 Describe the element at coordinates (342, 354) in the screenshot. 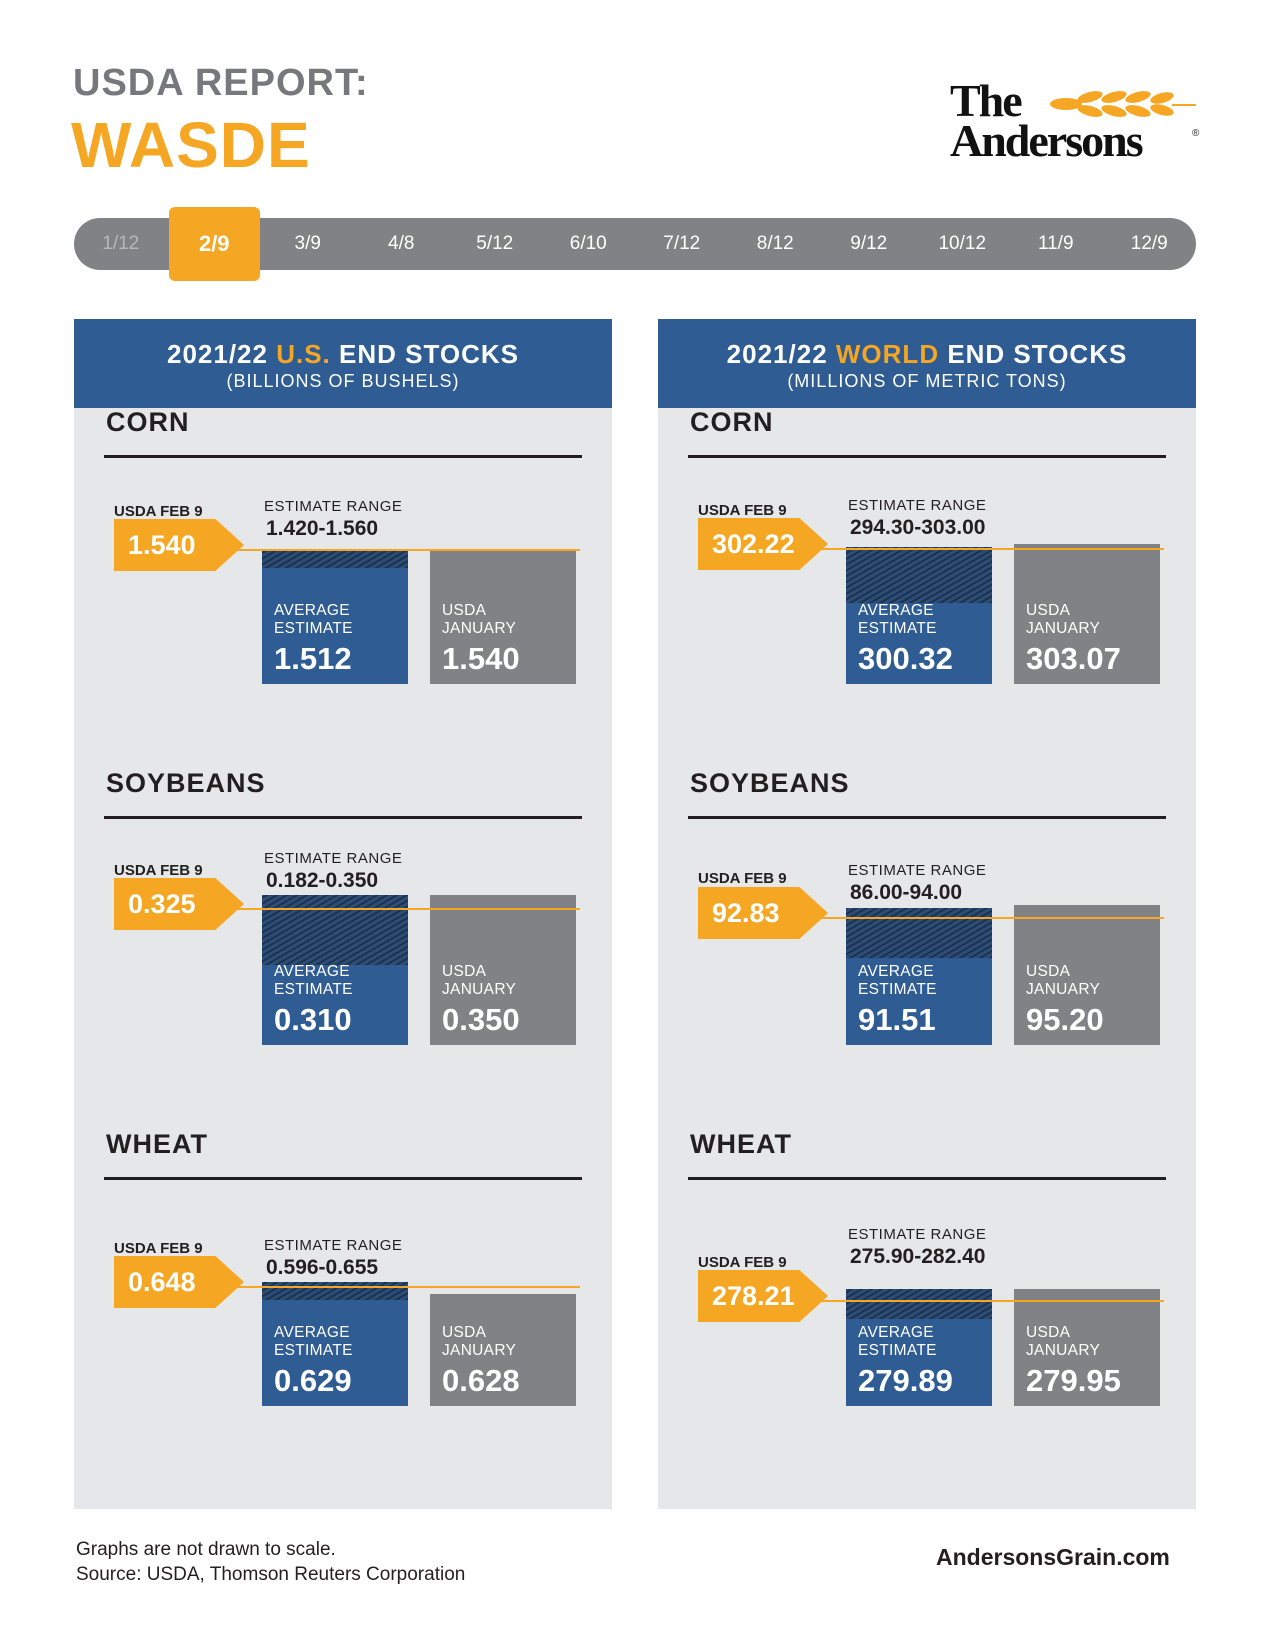

I see `panel-title: 2021/22 U.S. END STOCKS` at that location.